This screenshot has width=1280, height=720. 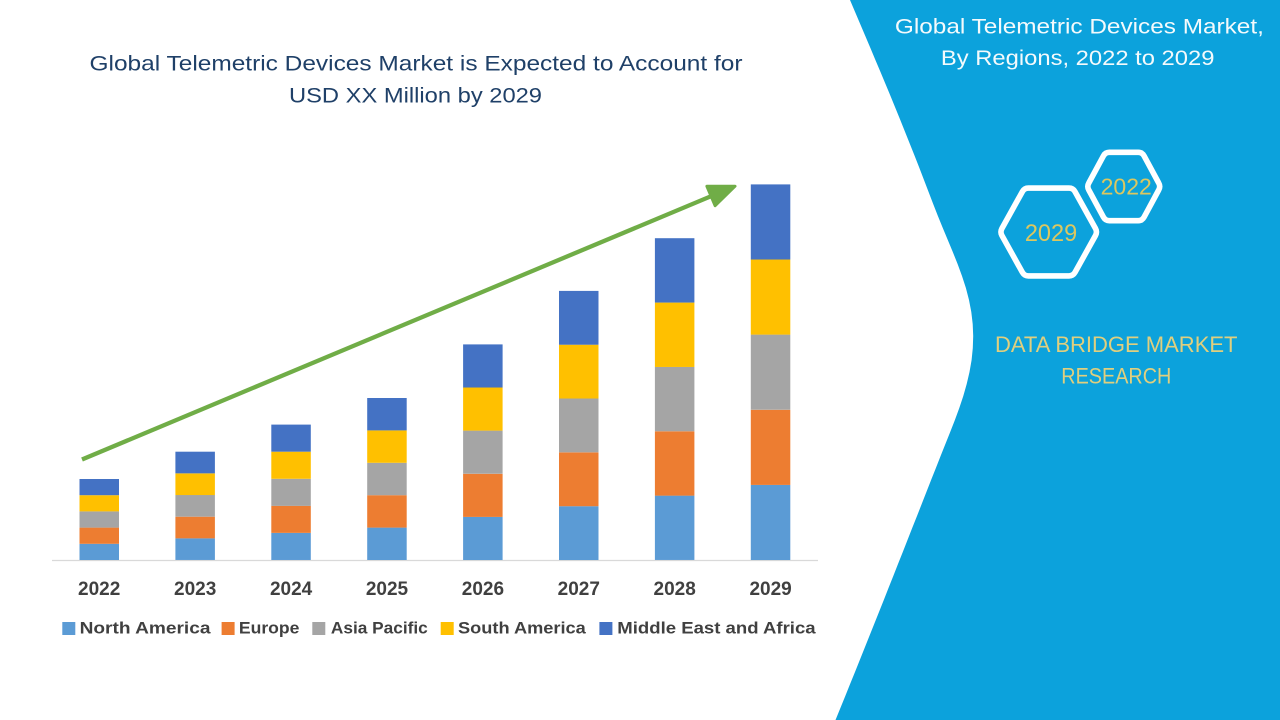 I want to click on svg-text: RESEARCH, so click(x=1116, y=376).